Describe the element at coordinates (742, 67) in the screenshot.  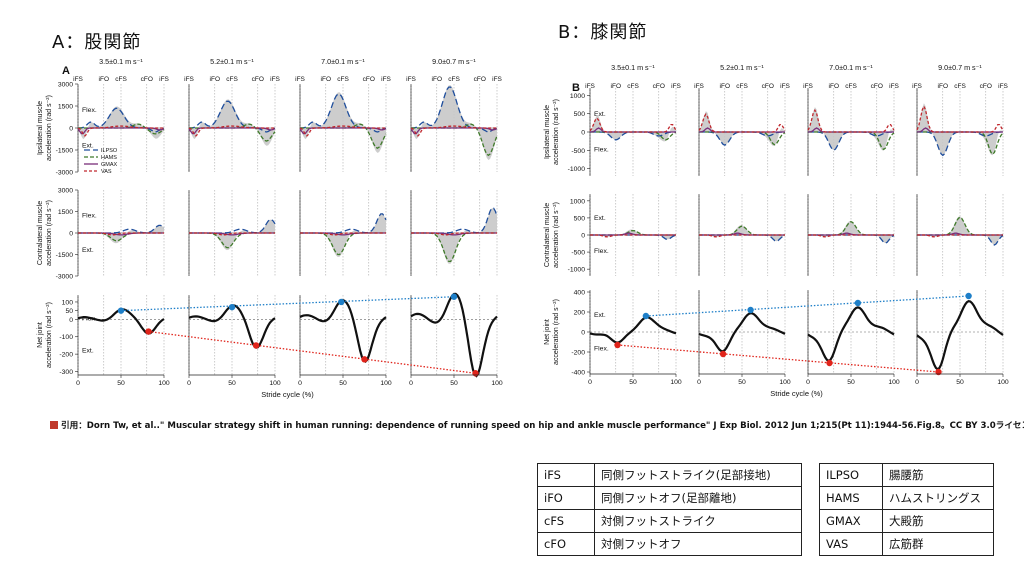
I see `speed-label: 5.2±0.1 m s⁻¹` at that location.